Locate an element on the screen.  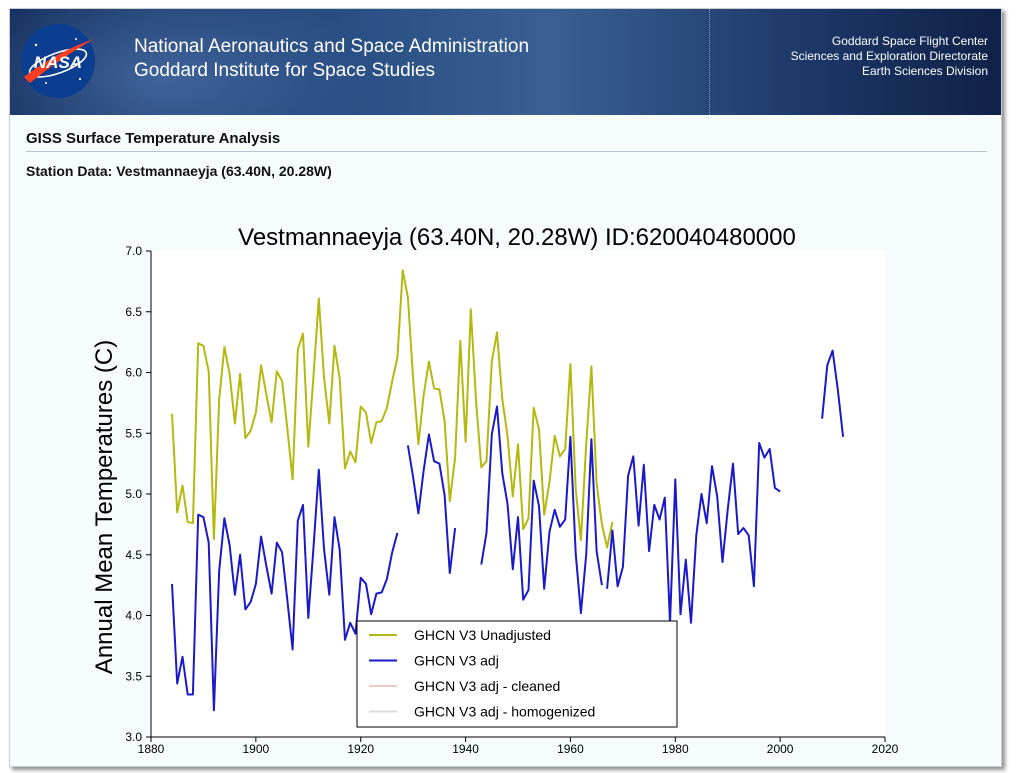
legend-label: GHCN V3 Unadjusted is located at coordinates (482, 635).